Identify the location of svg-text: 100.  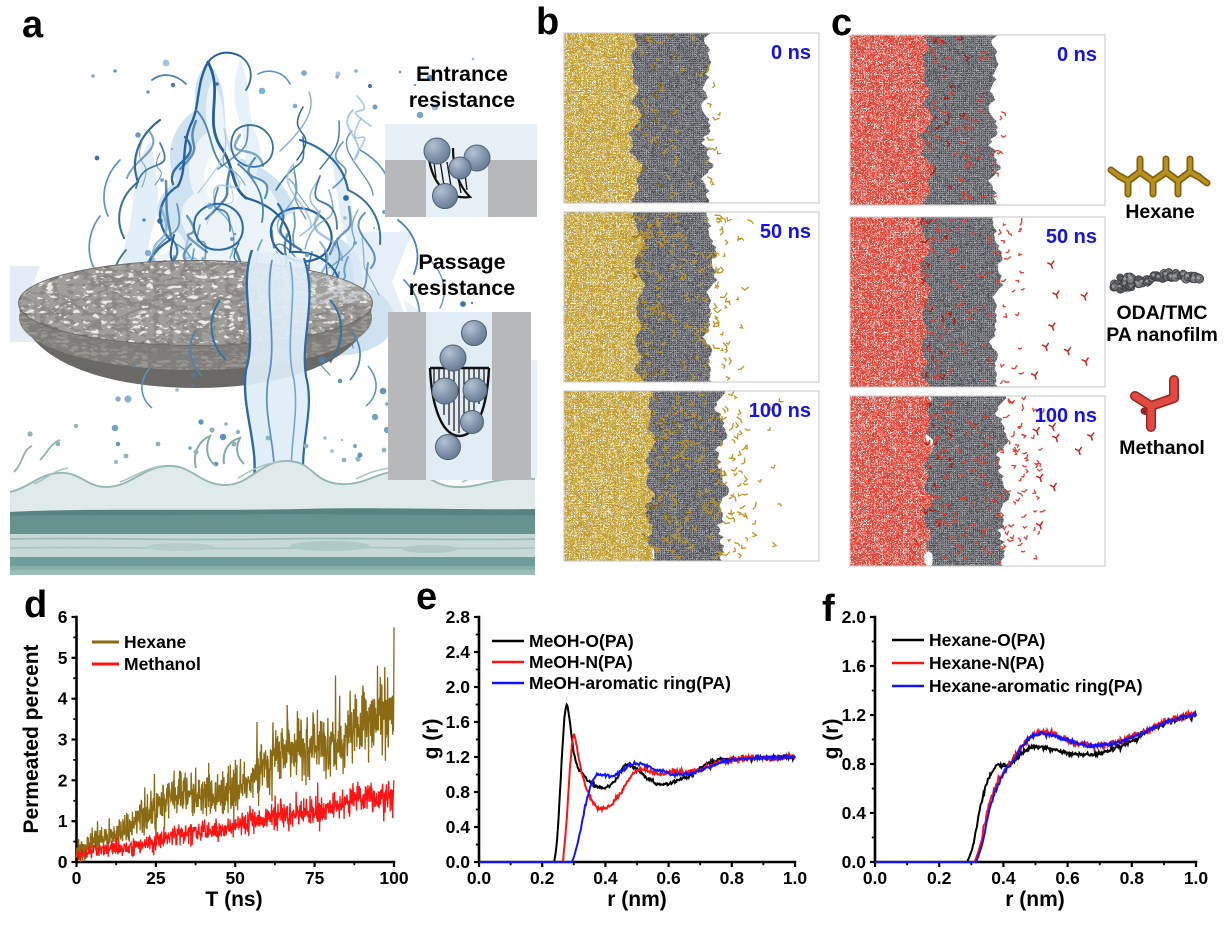
(393, 878).